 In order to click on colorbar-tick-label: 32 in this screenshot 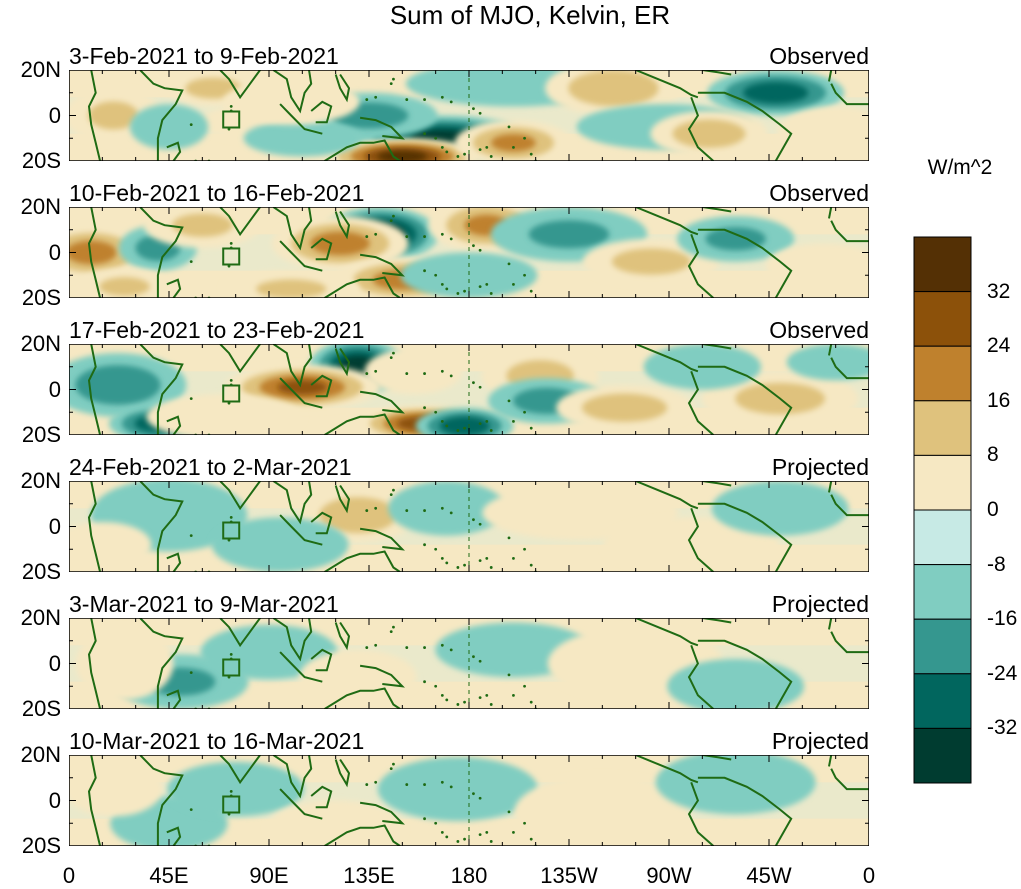, I will do `click(999, 291)`.